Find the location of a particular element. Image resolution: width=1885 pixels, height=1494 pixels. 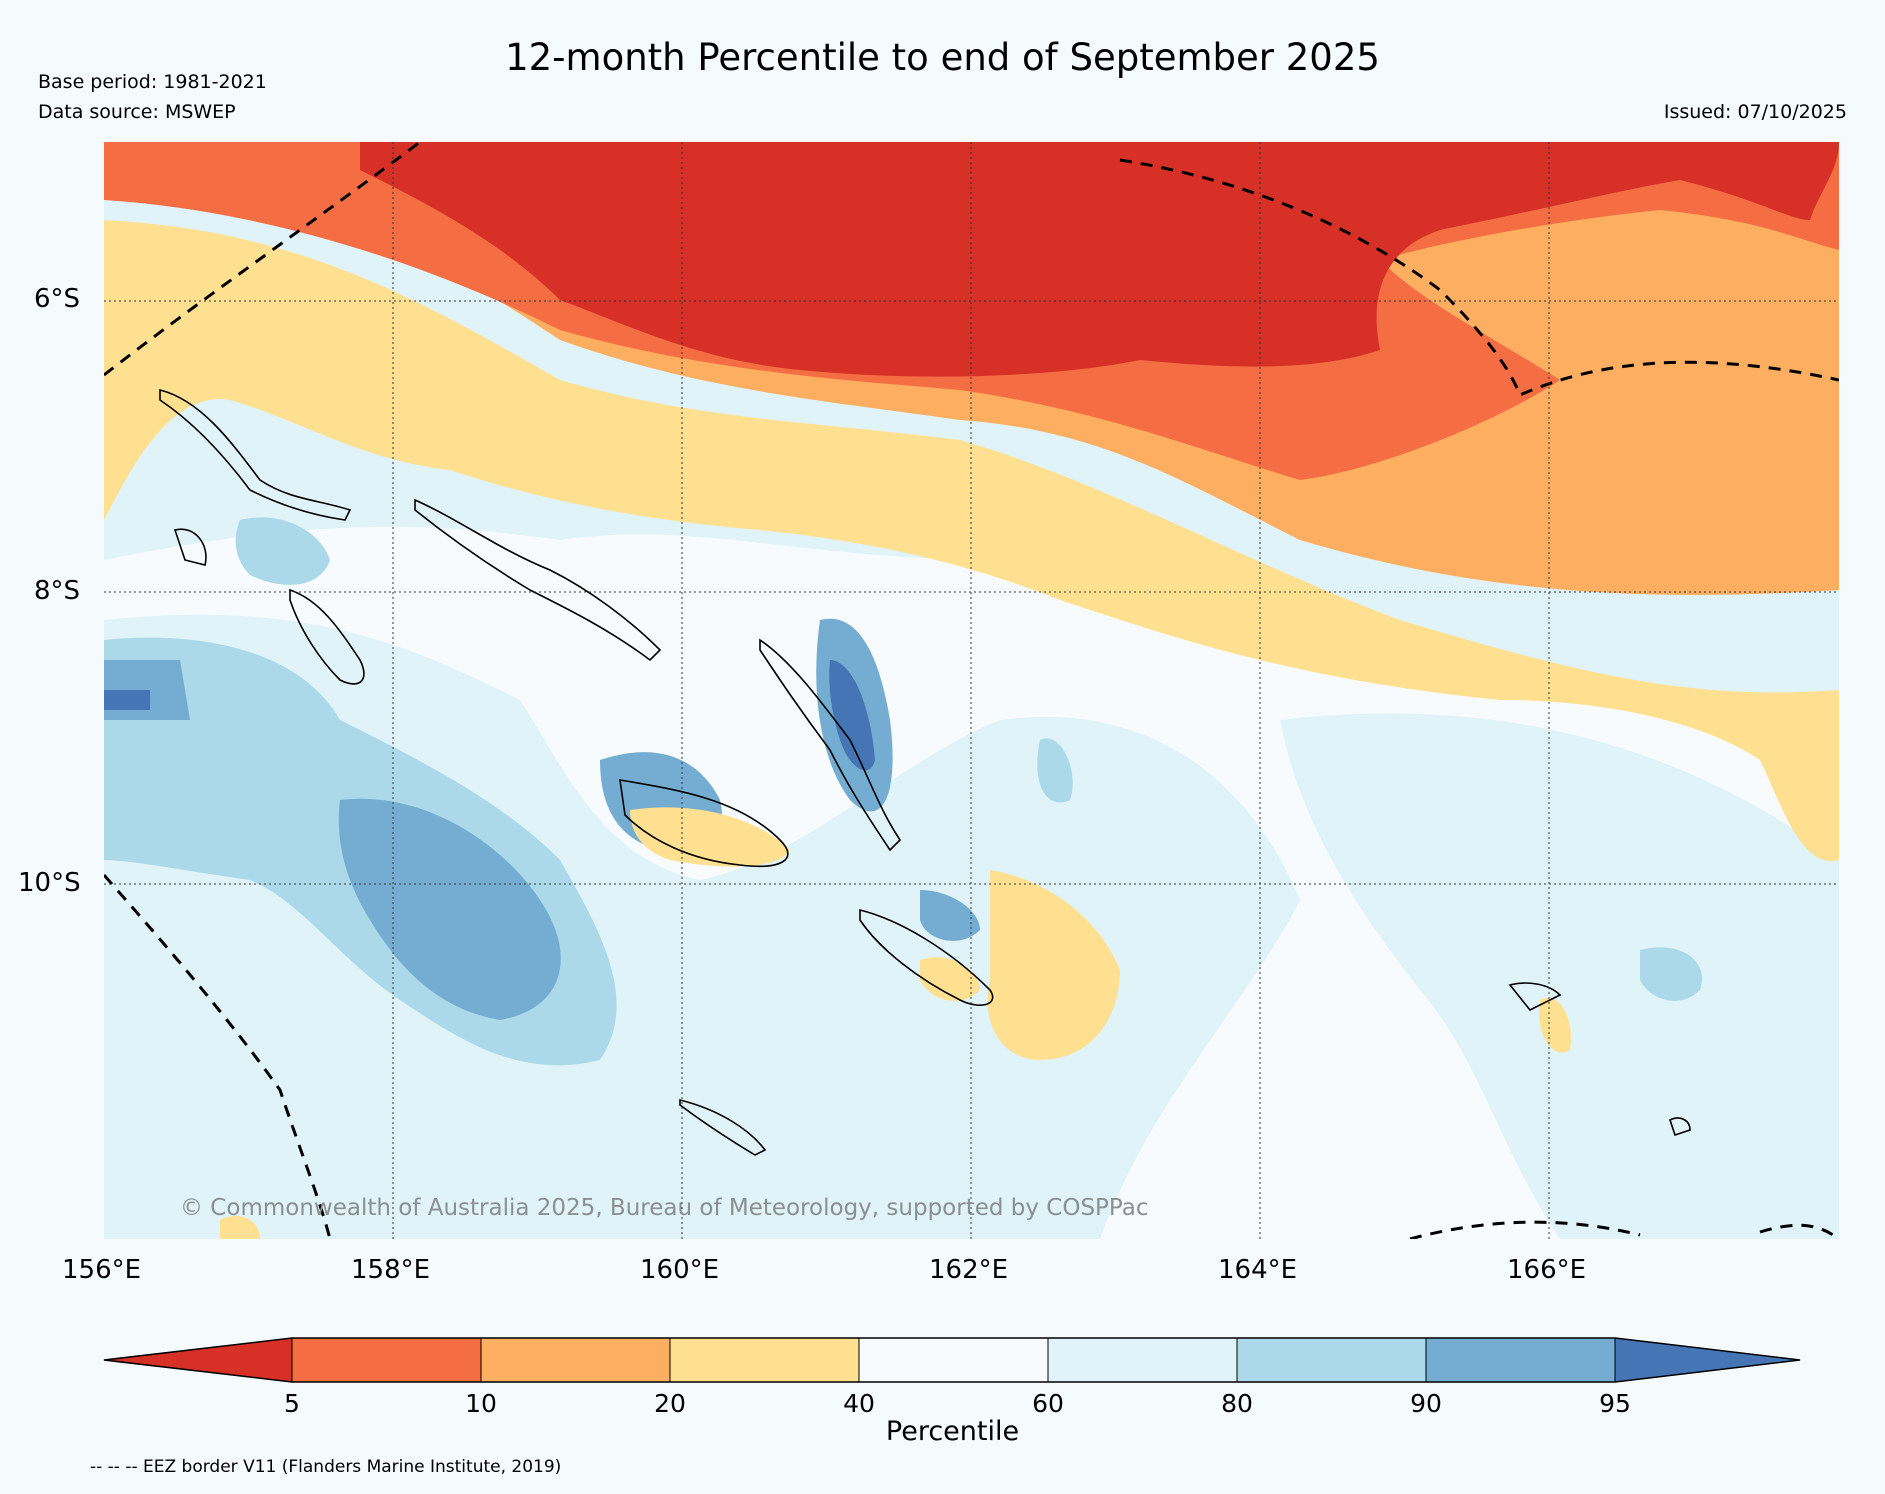

santa-isabel-coast is located at coordinates (538, 580).